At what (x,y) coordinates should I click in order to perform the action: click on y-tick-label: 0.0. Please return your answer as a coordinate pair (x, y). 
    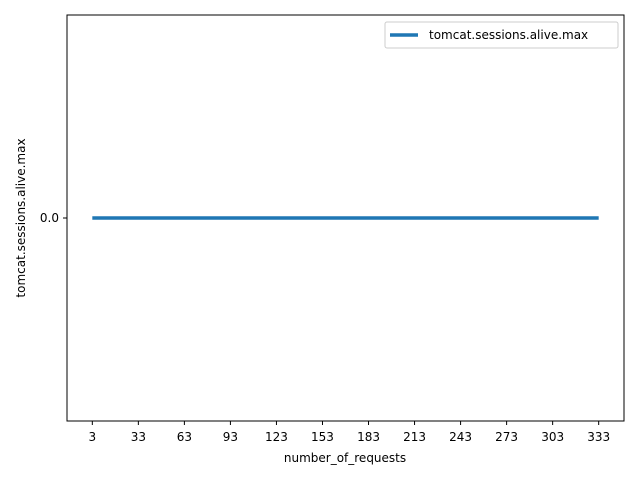
    Looking at the image, I should click on (49, 218).